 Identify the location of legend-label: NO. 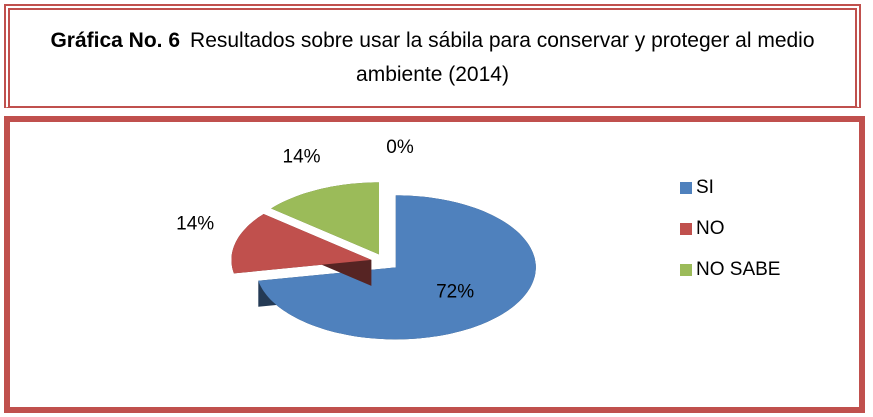
(710, 228).